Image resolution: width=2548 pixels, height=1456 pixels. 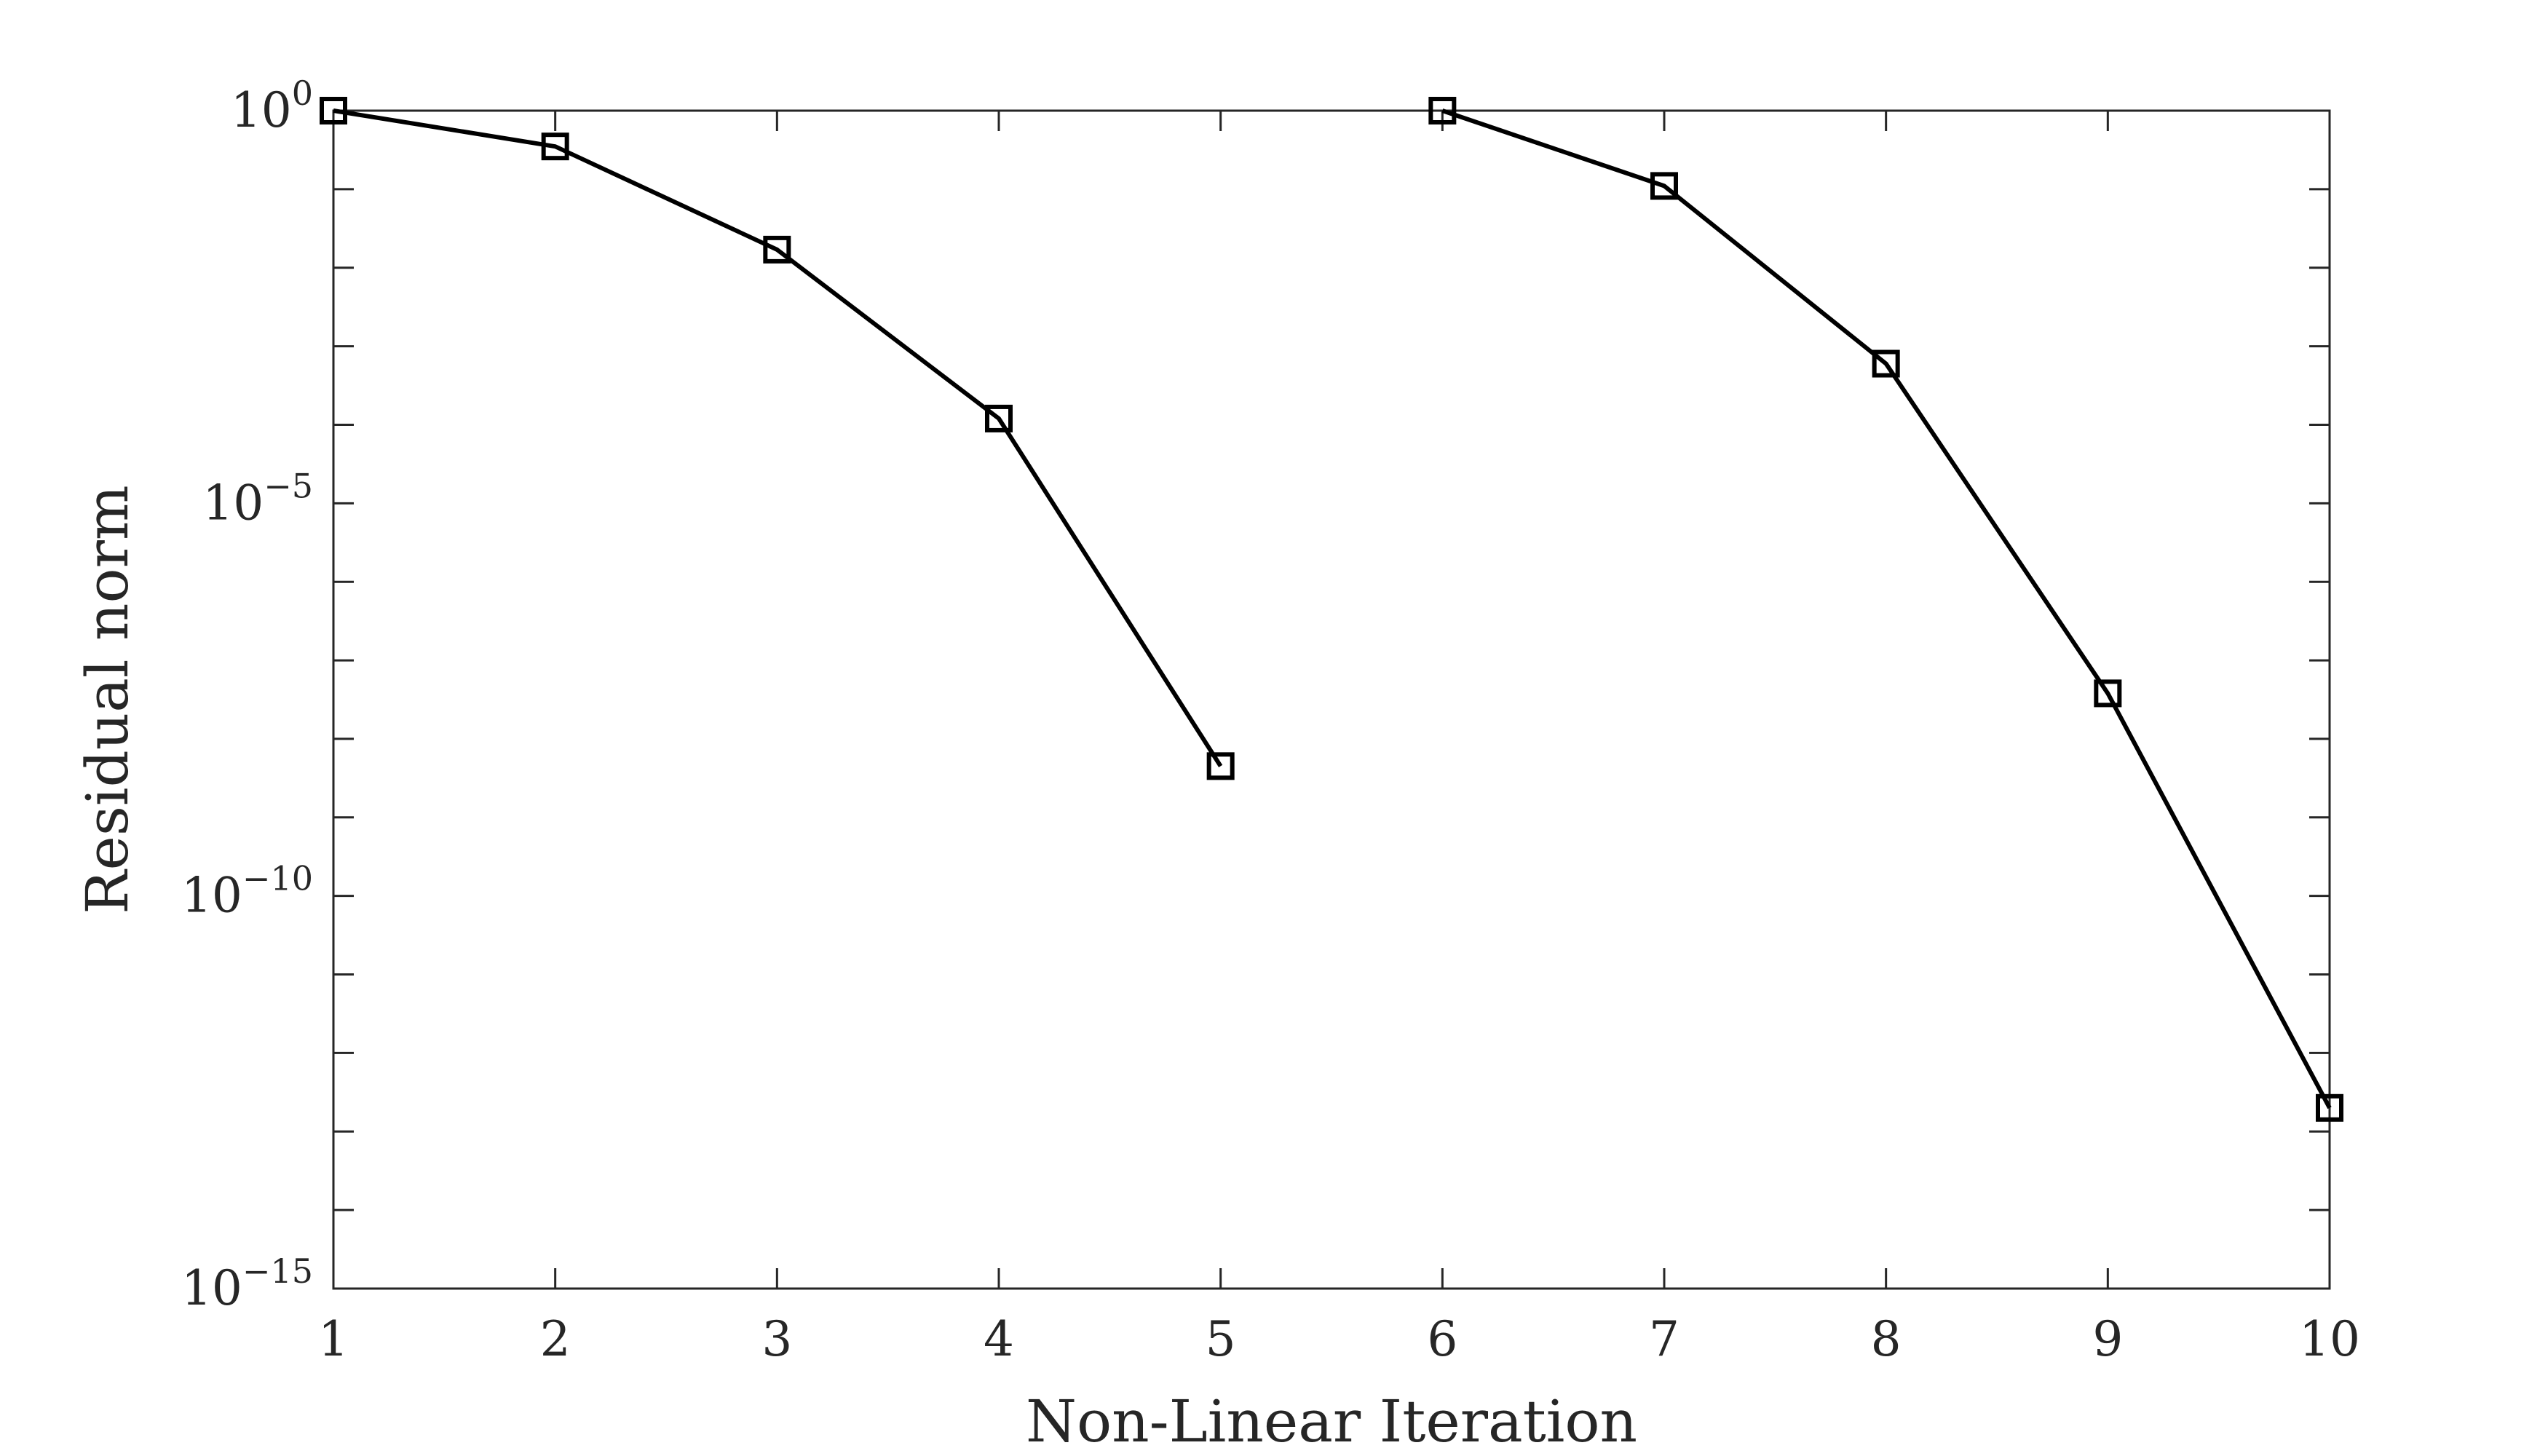 What do you see at coordinates (2329, 1339) in the screenshot?
I see `x-tick-label: 10` at bounding box center [2329, 1339].